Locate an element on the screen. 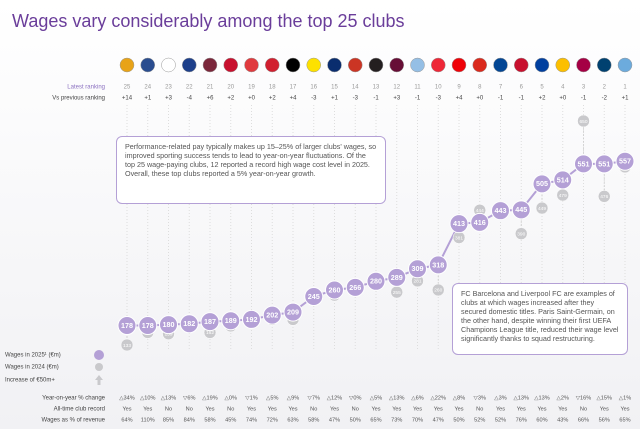 The image size is (640, 429). row-cell: 70% is located at coordinates (417, 420).